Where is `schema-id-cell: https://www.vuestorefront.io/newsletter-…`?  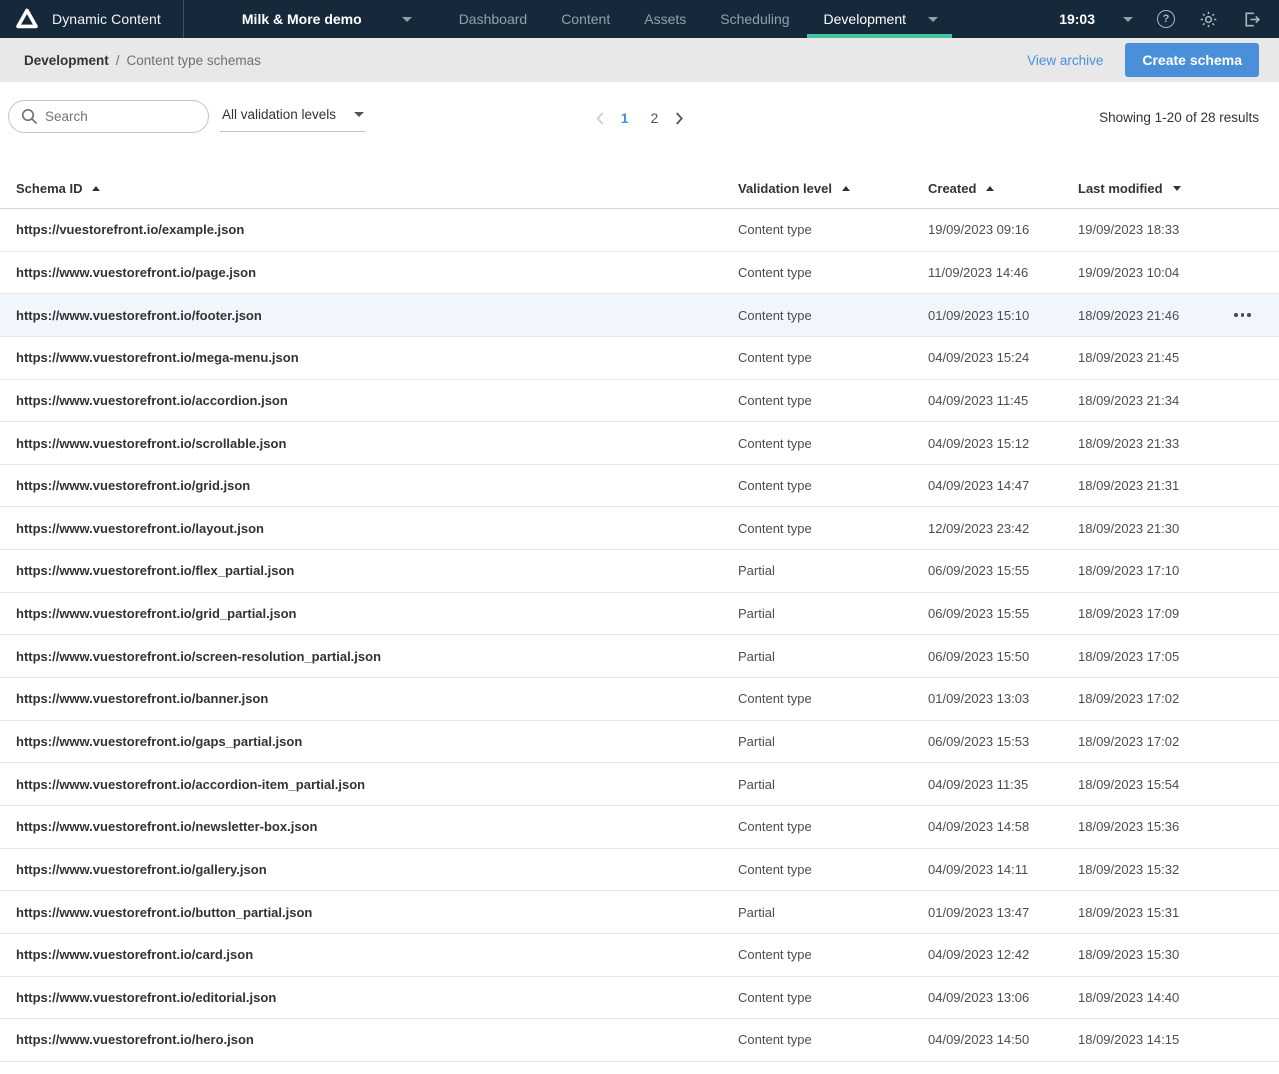 schema-id-cell: https://www.vuestorefront.io/newsletter-… is located at coordinates (167, 827).